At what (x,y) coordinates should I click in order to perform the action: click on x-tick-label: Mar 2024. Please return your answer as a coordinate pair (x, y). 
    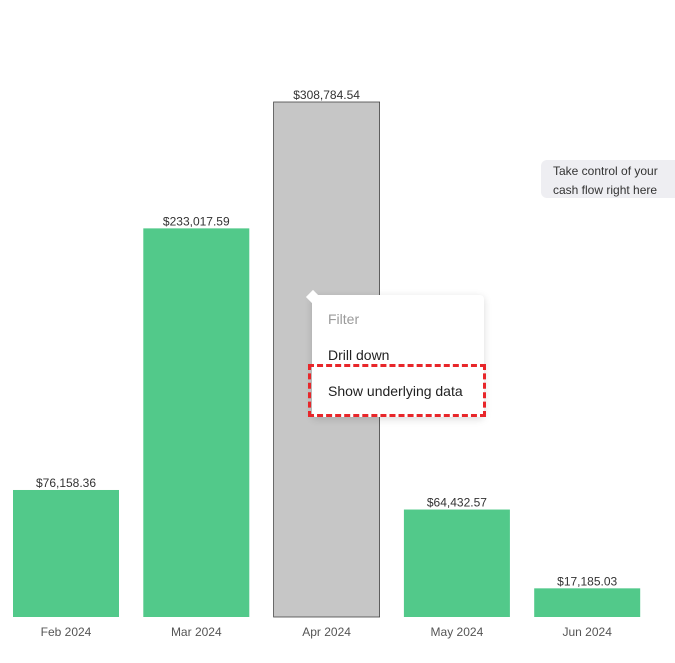
    Looking at the image, I should click on (196, 632).